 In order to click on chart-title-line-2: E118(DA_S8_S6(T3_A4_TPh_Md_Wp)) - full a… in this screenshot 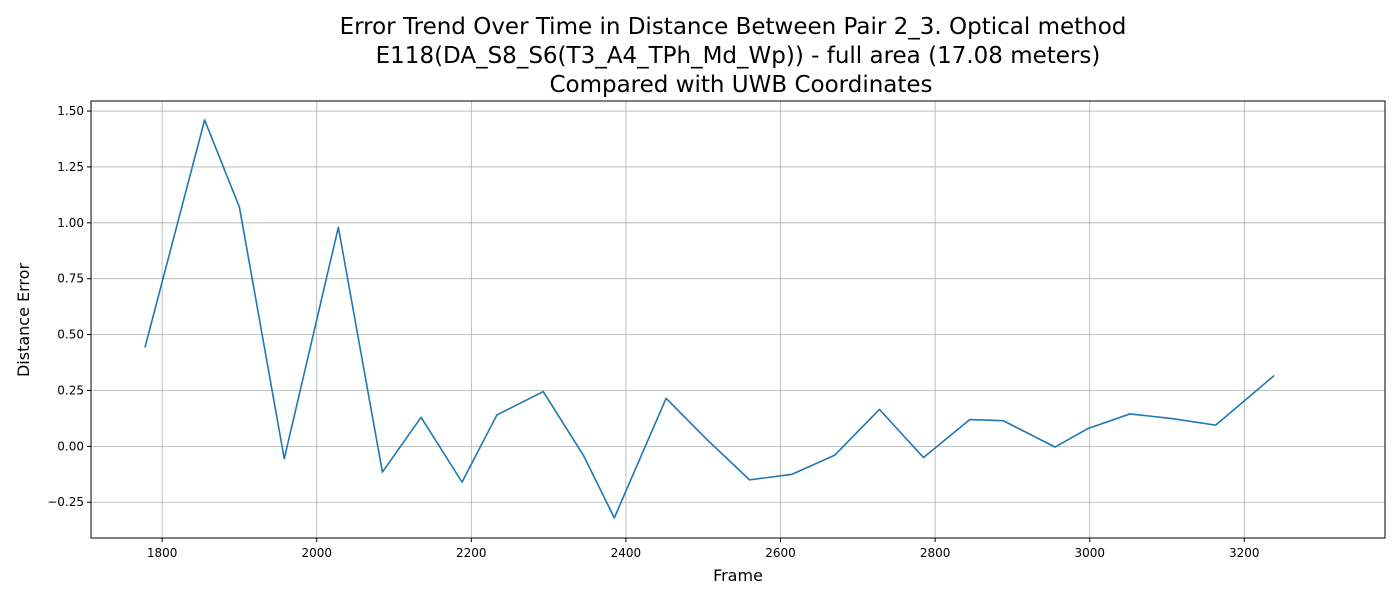, I will do `click(738, 56)`.